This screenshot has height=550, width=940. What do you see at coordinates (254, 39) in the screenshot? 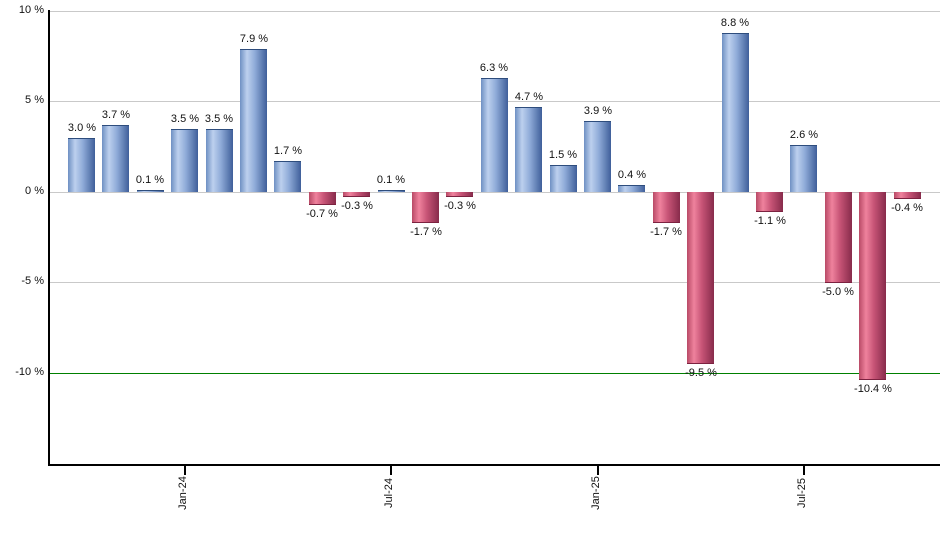
I see `bar-value-label: 7.9 %` at bounding box center [254, 39].